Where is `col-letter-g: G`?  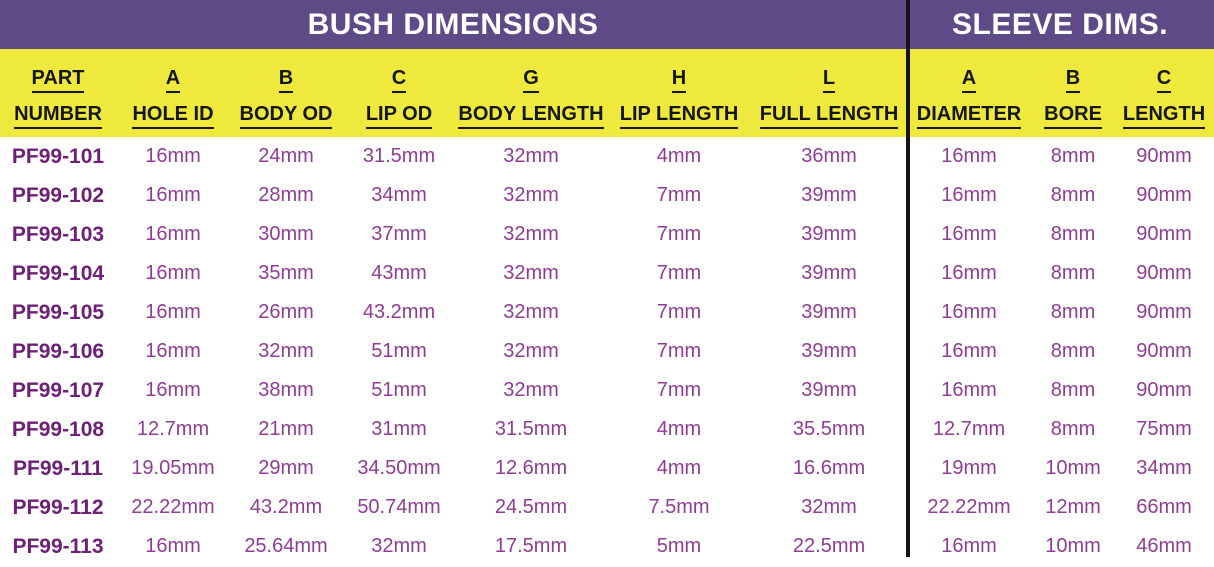 col-letter-g: G is located at coordinates (531, 72).